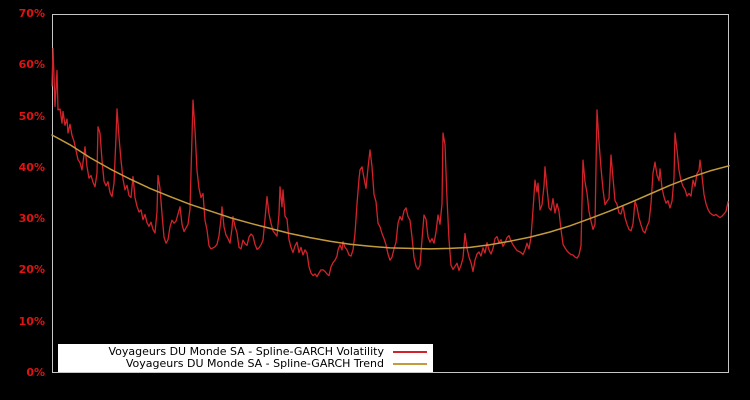 The image size is (750, 400). Describe the element at coordinates (35, 372) in the screenshot. I see `y-tick-label: 0%` at that location.